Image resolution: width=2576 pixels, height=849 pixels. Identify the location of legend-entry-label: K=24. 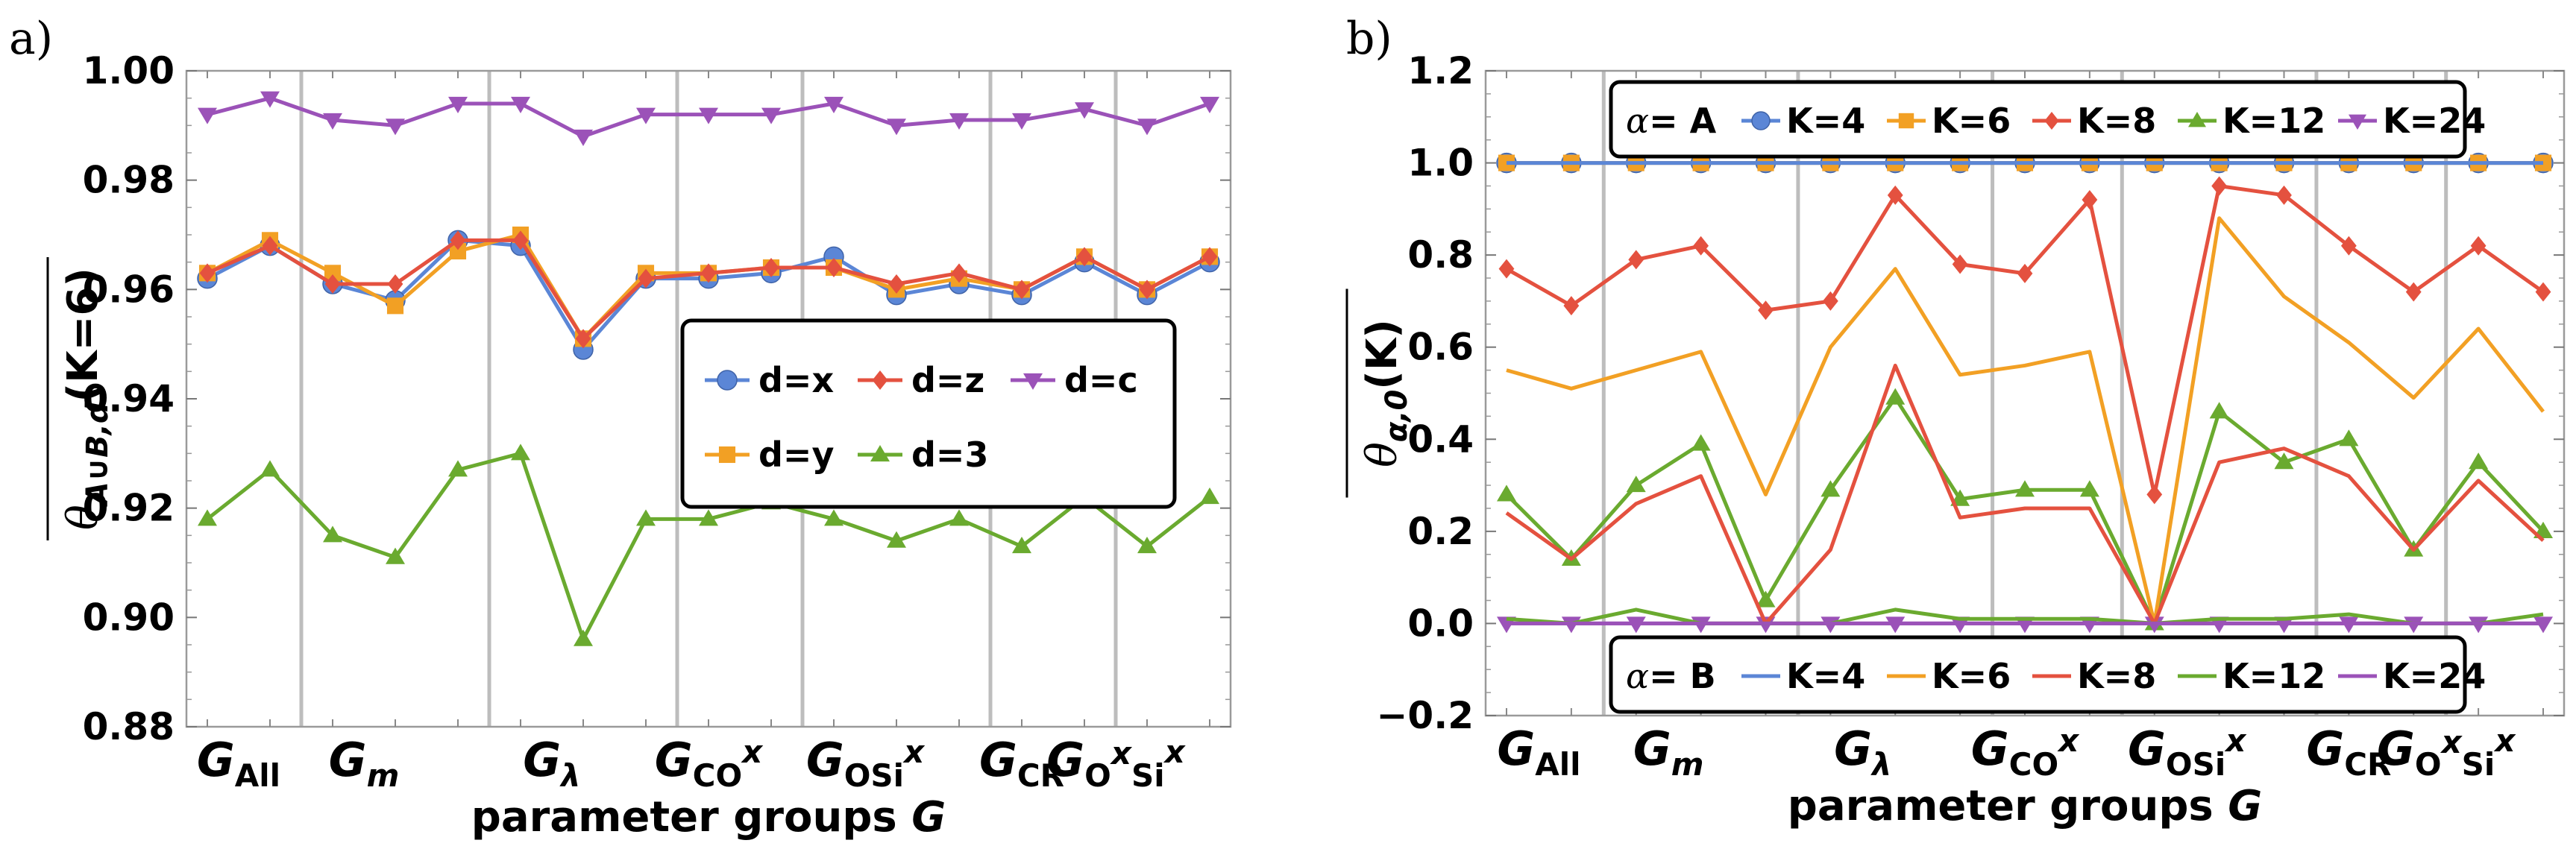
(2435, 676).